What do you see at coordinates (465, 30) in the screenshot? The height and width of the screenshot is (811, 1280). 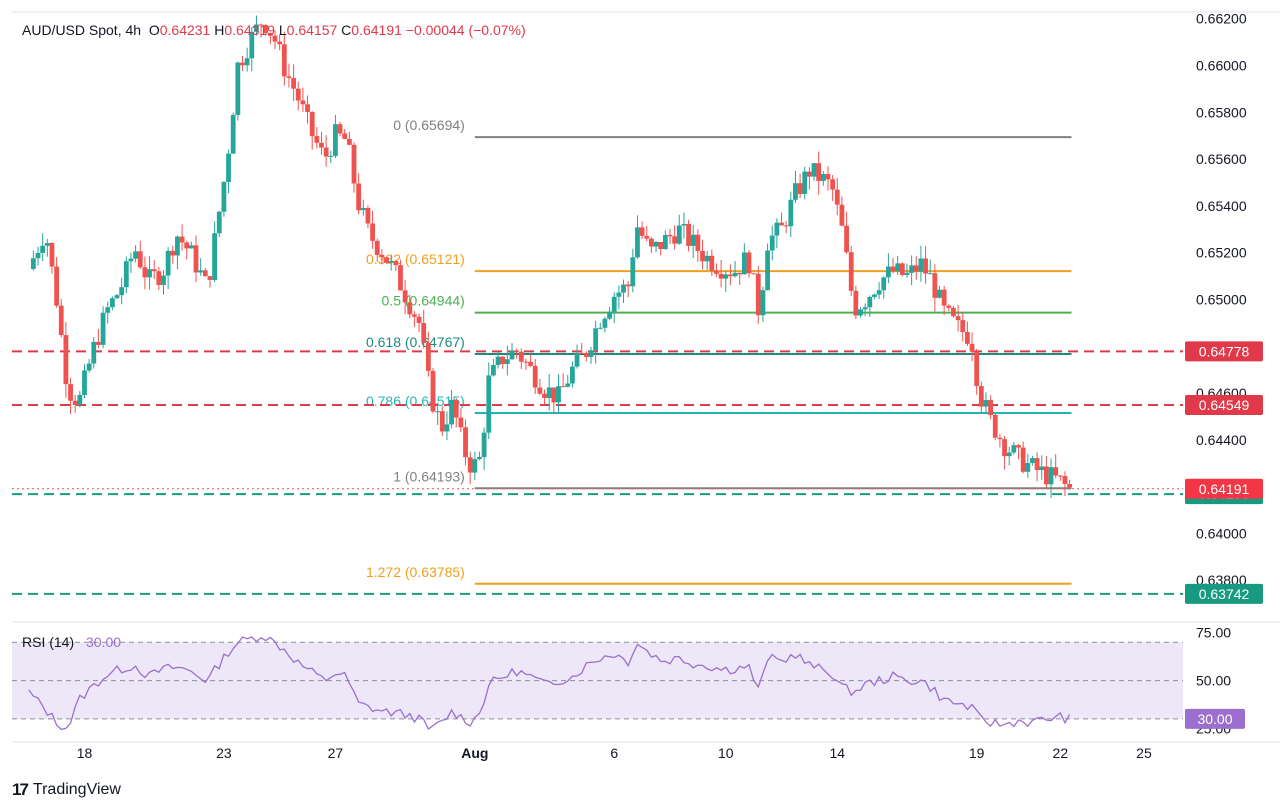 I see `change-value: −0.00044 (−0.07%)` at bounding box center [465, 30].